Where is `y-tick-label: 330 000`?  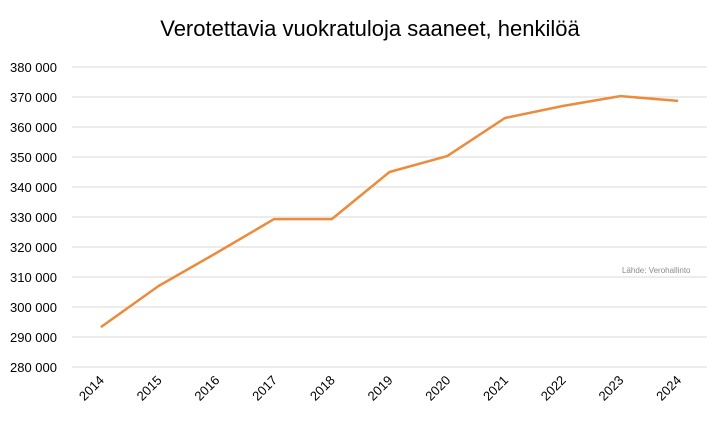 y-tick-label: 330 000 is located at coordinates (33, 217).